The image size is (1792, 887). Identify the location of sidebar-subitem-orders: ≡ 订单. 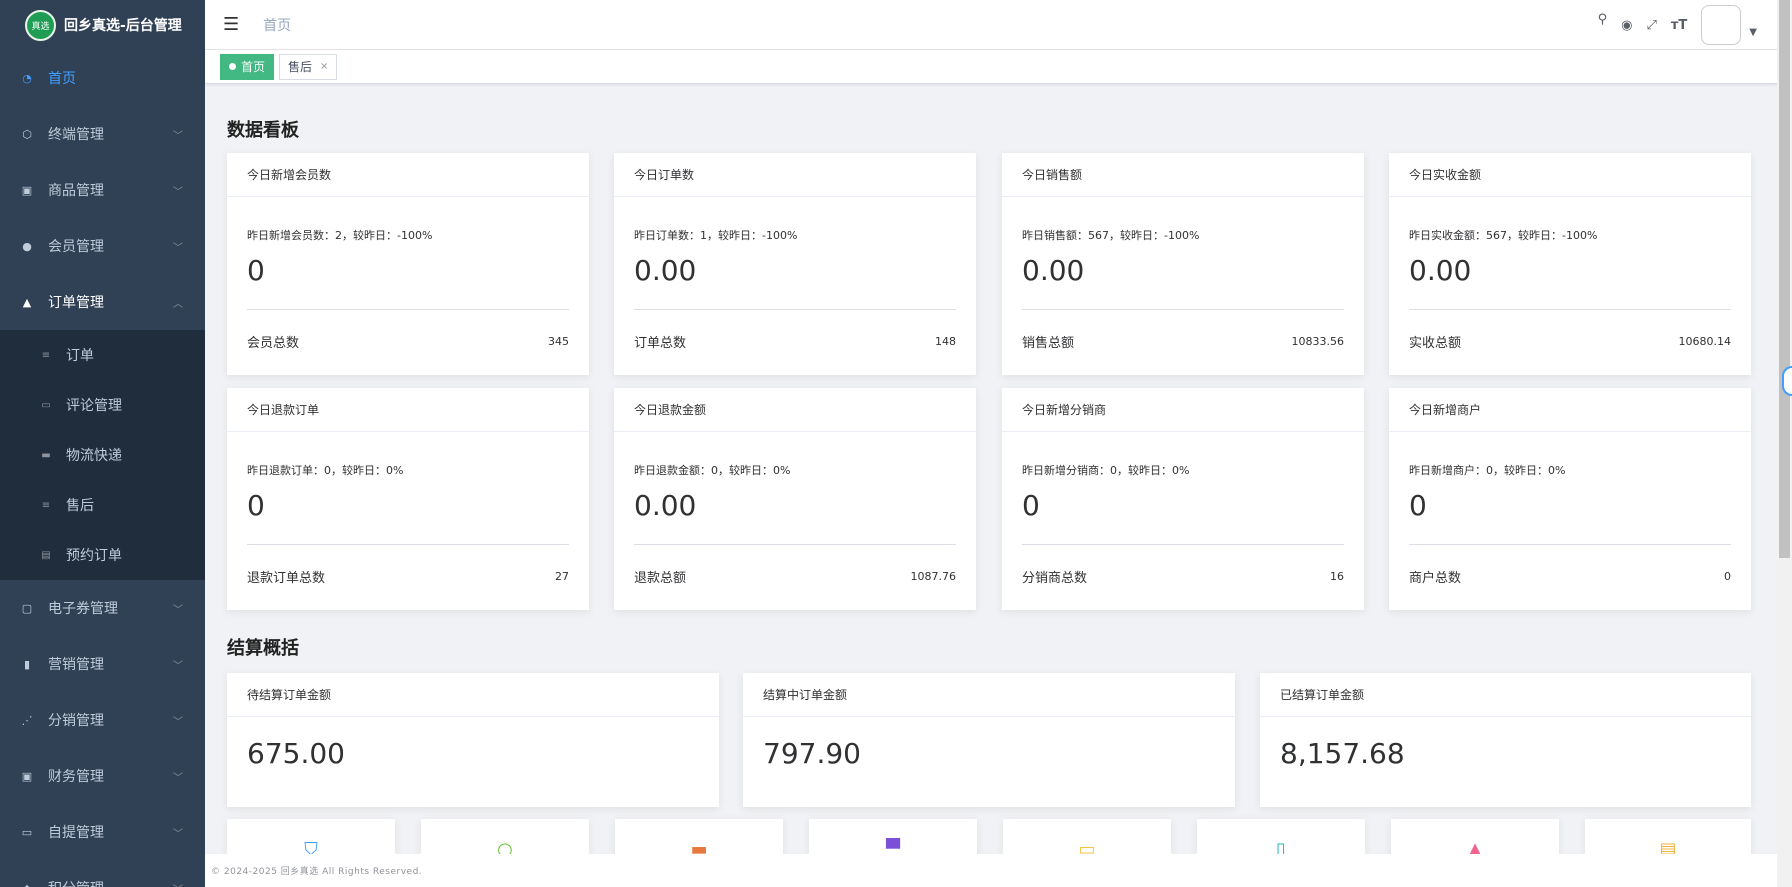
(102, 355).